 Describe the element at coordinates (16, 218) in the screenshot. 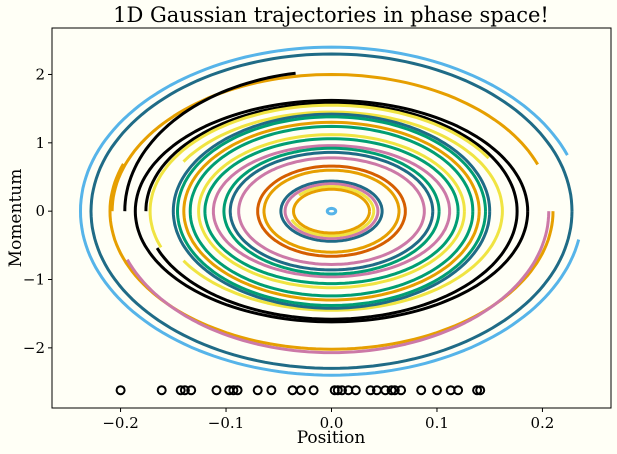

I see `y-axis-label: Momentum` at that location.